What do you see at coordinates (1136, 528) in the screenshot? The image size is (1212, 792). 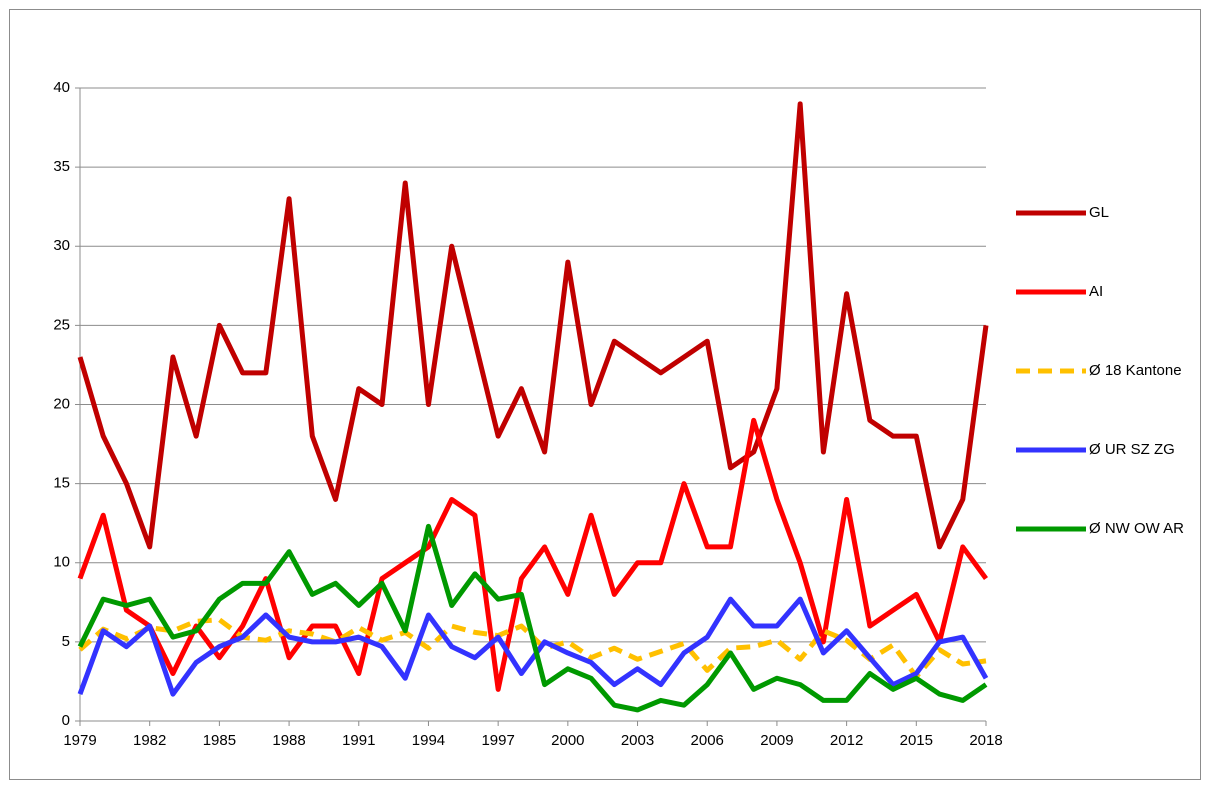 I see `legend-label: Ø NW OW AR` at bounding box center [1136, 528].